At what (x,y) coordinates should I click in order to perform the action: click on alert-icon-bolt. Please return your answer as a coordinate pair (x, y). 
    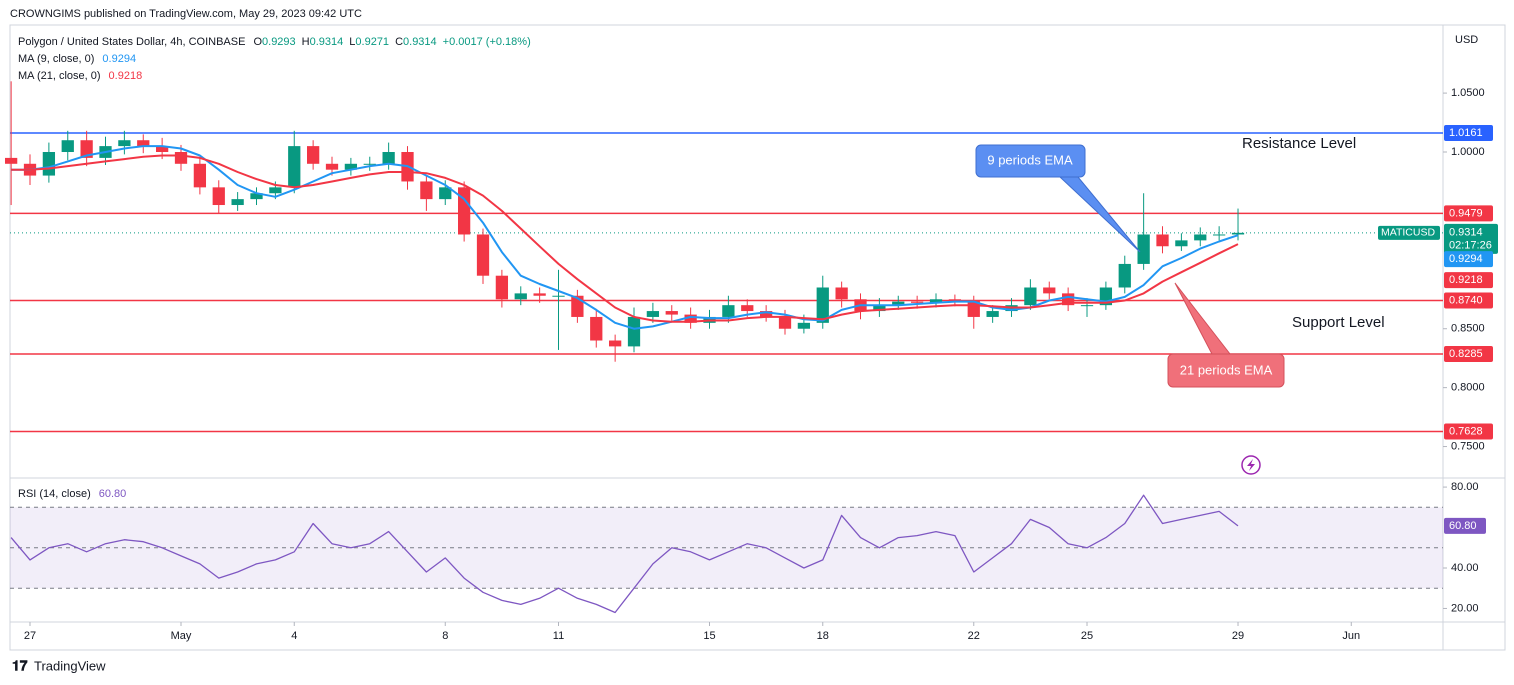
    Looking at the image, I should click on (1251, 465).